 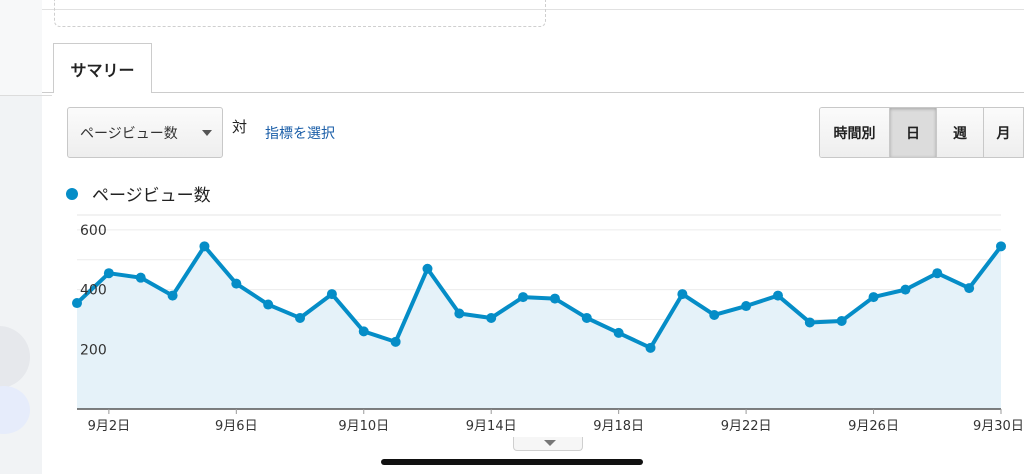 I want to click on legend-label: ページビュー数, so click(x=151, y=196).